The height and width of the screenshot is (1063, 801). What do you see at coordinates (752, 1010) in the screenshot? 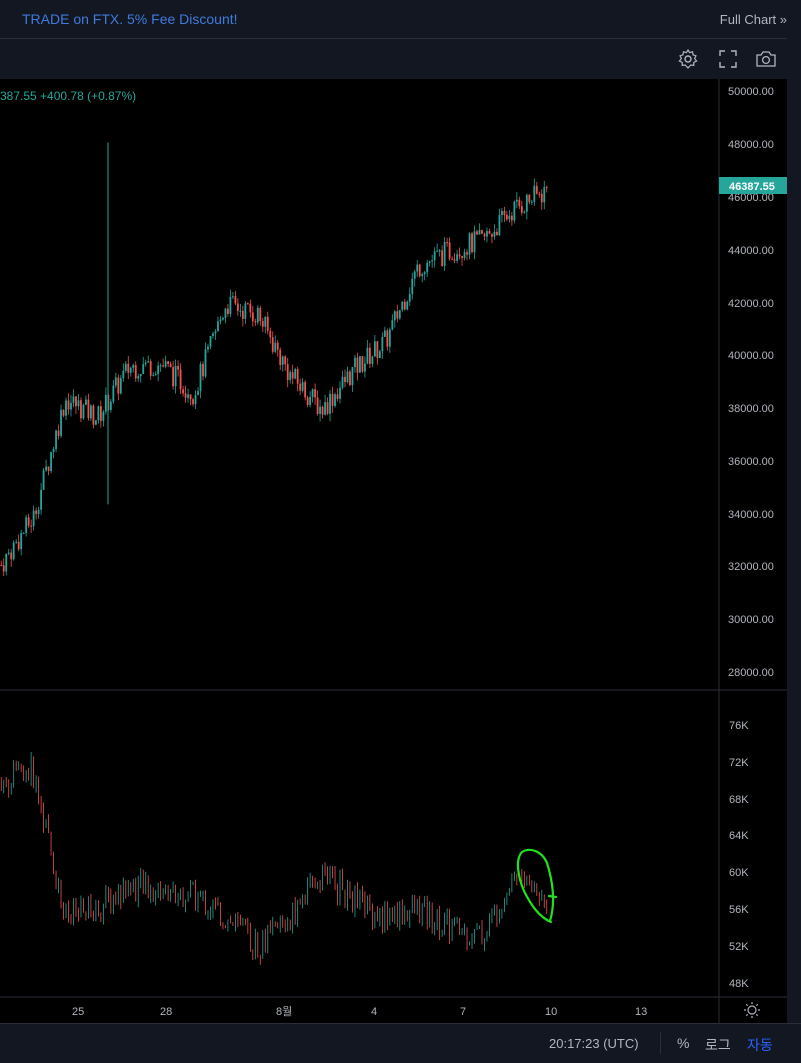
I see `sun-icon` at bounding box center [752, 1010].